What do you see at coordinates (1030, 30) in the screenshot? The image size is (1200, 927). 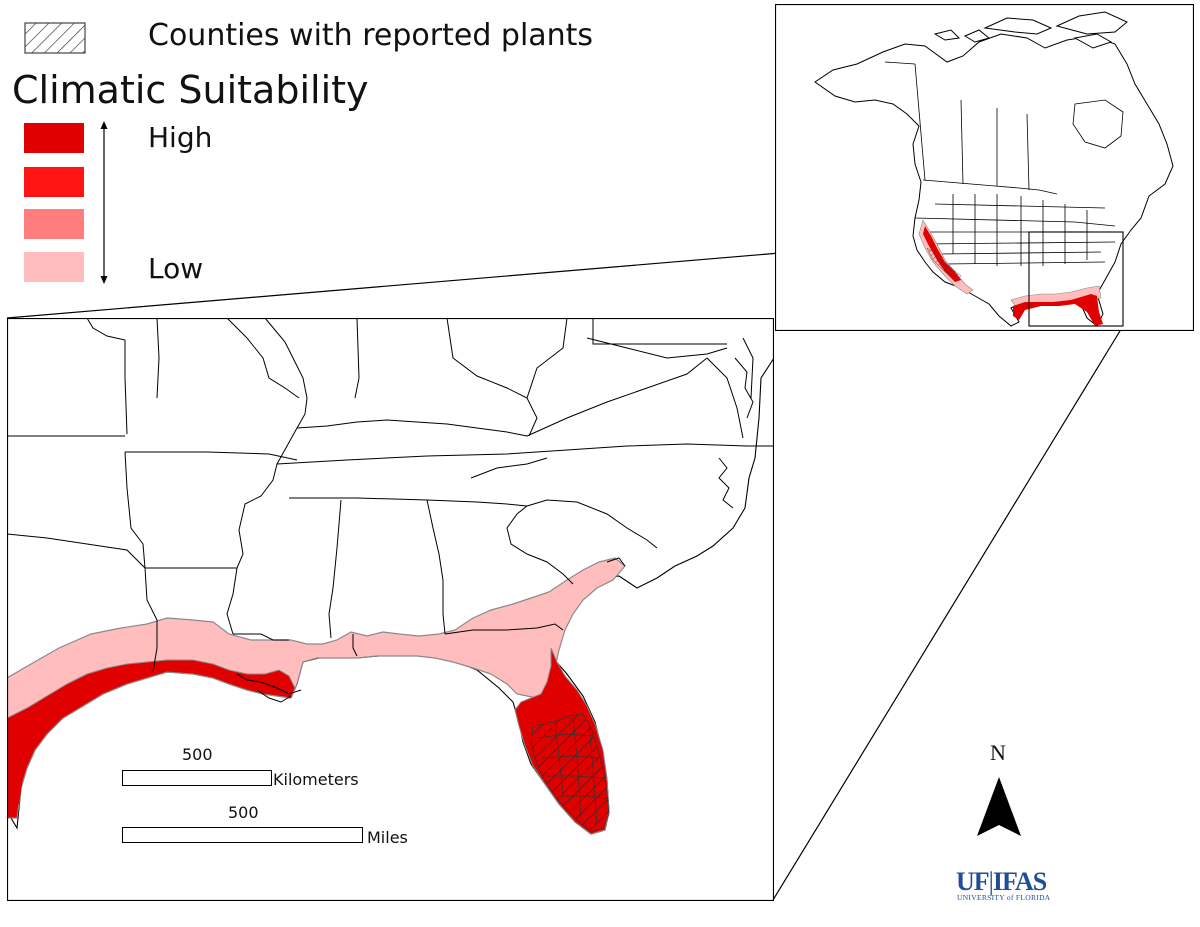 I see `arctic-islands` at bounding box center [1030, 30].